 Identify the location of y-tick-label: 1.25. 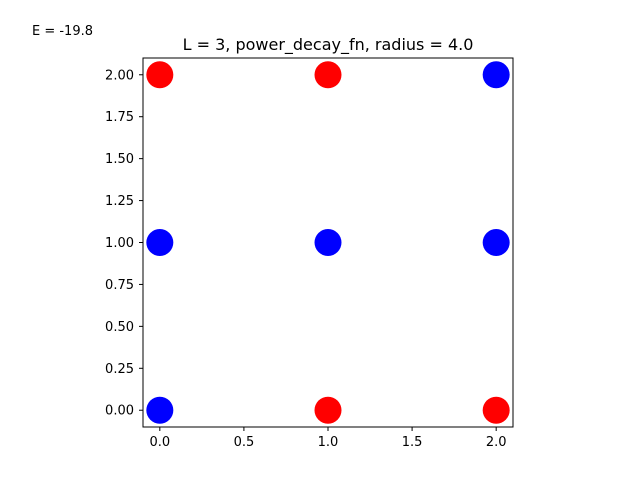
(119, 201).